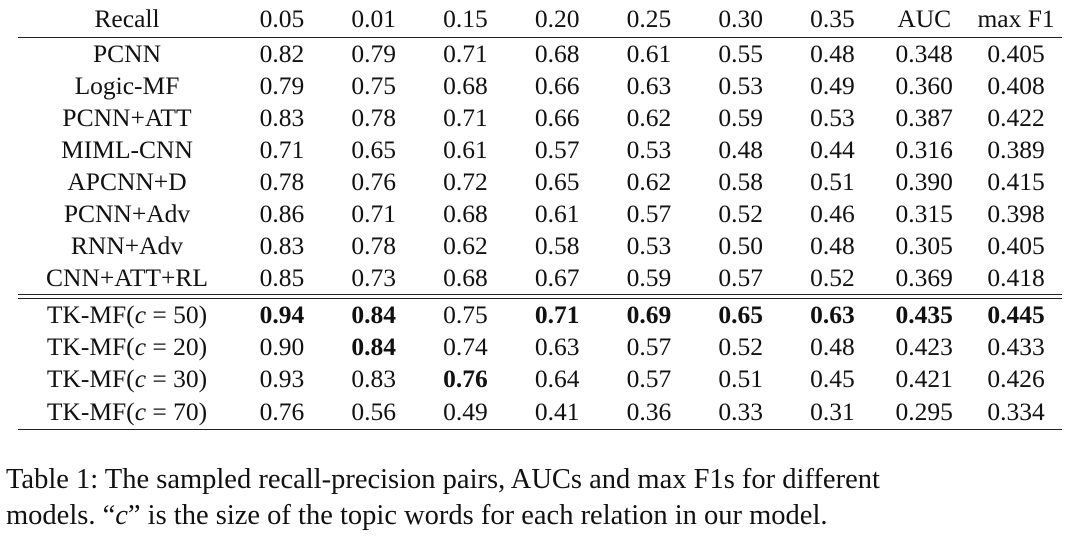  What do you see at coordinates (177, 411) in the screenshot?
I see `model-name-suffix: = 70)` at bounding box center [177, 411].